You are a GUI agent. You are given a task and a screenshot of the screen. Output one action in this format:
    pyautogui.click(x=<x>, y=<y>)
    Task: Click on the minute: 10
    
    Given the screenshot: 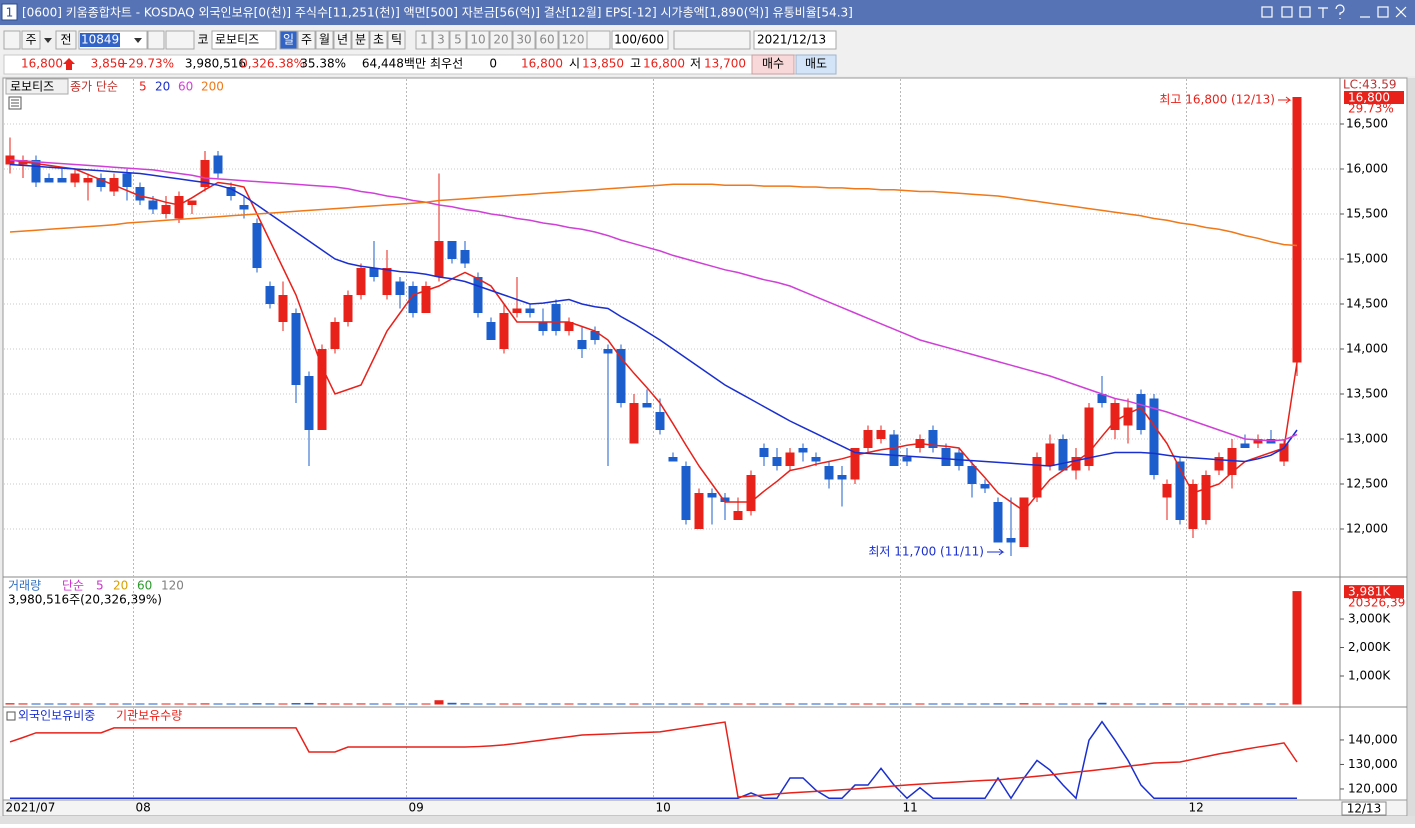 What is the action you would take?
    pyautogui.click(x=477, y=40)
    